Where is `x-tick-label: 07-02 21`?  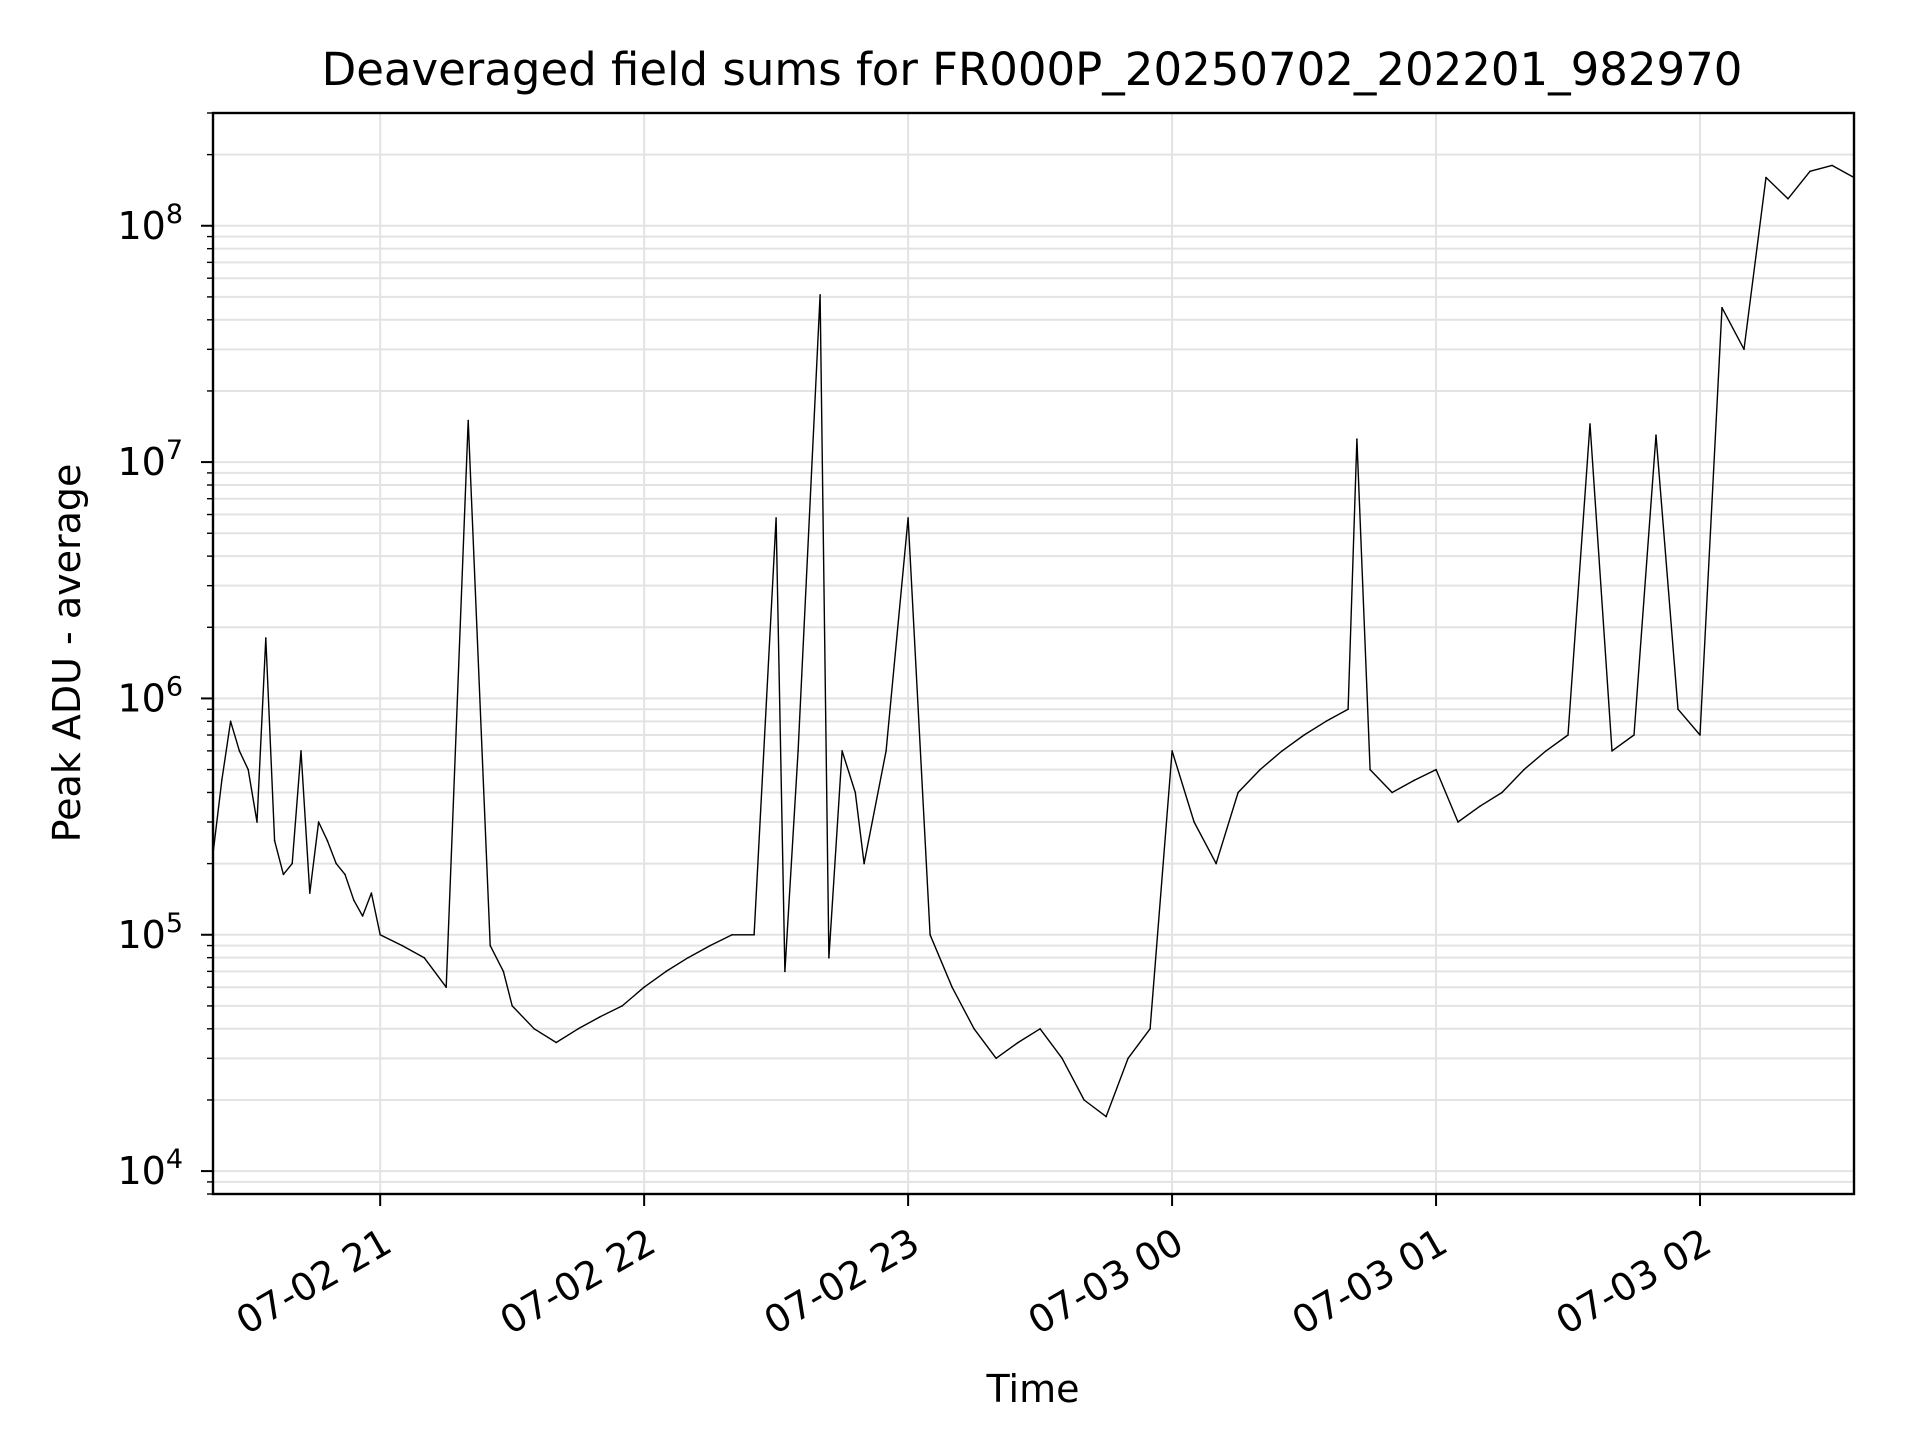
x-tick-label: 07-02 21 is located at coordinates (314, 1282).